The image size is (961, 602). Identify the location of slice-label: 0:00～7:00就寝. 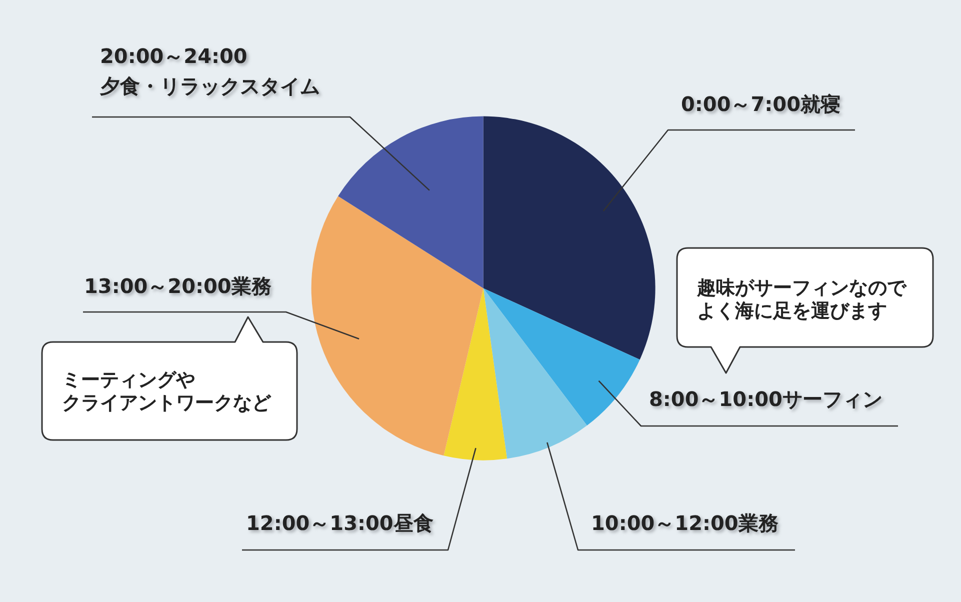
(760, 104).